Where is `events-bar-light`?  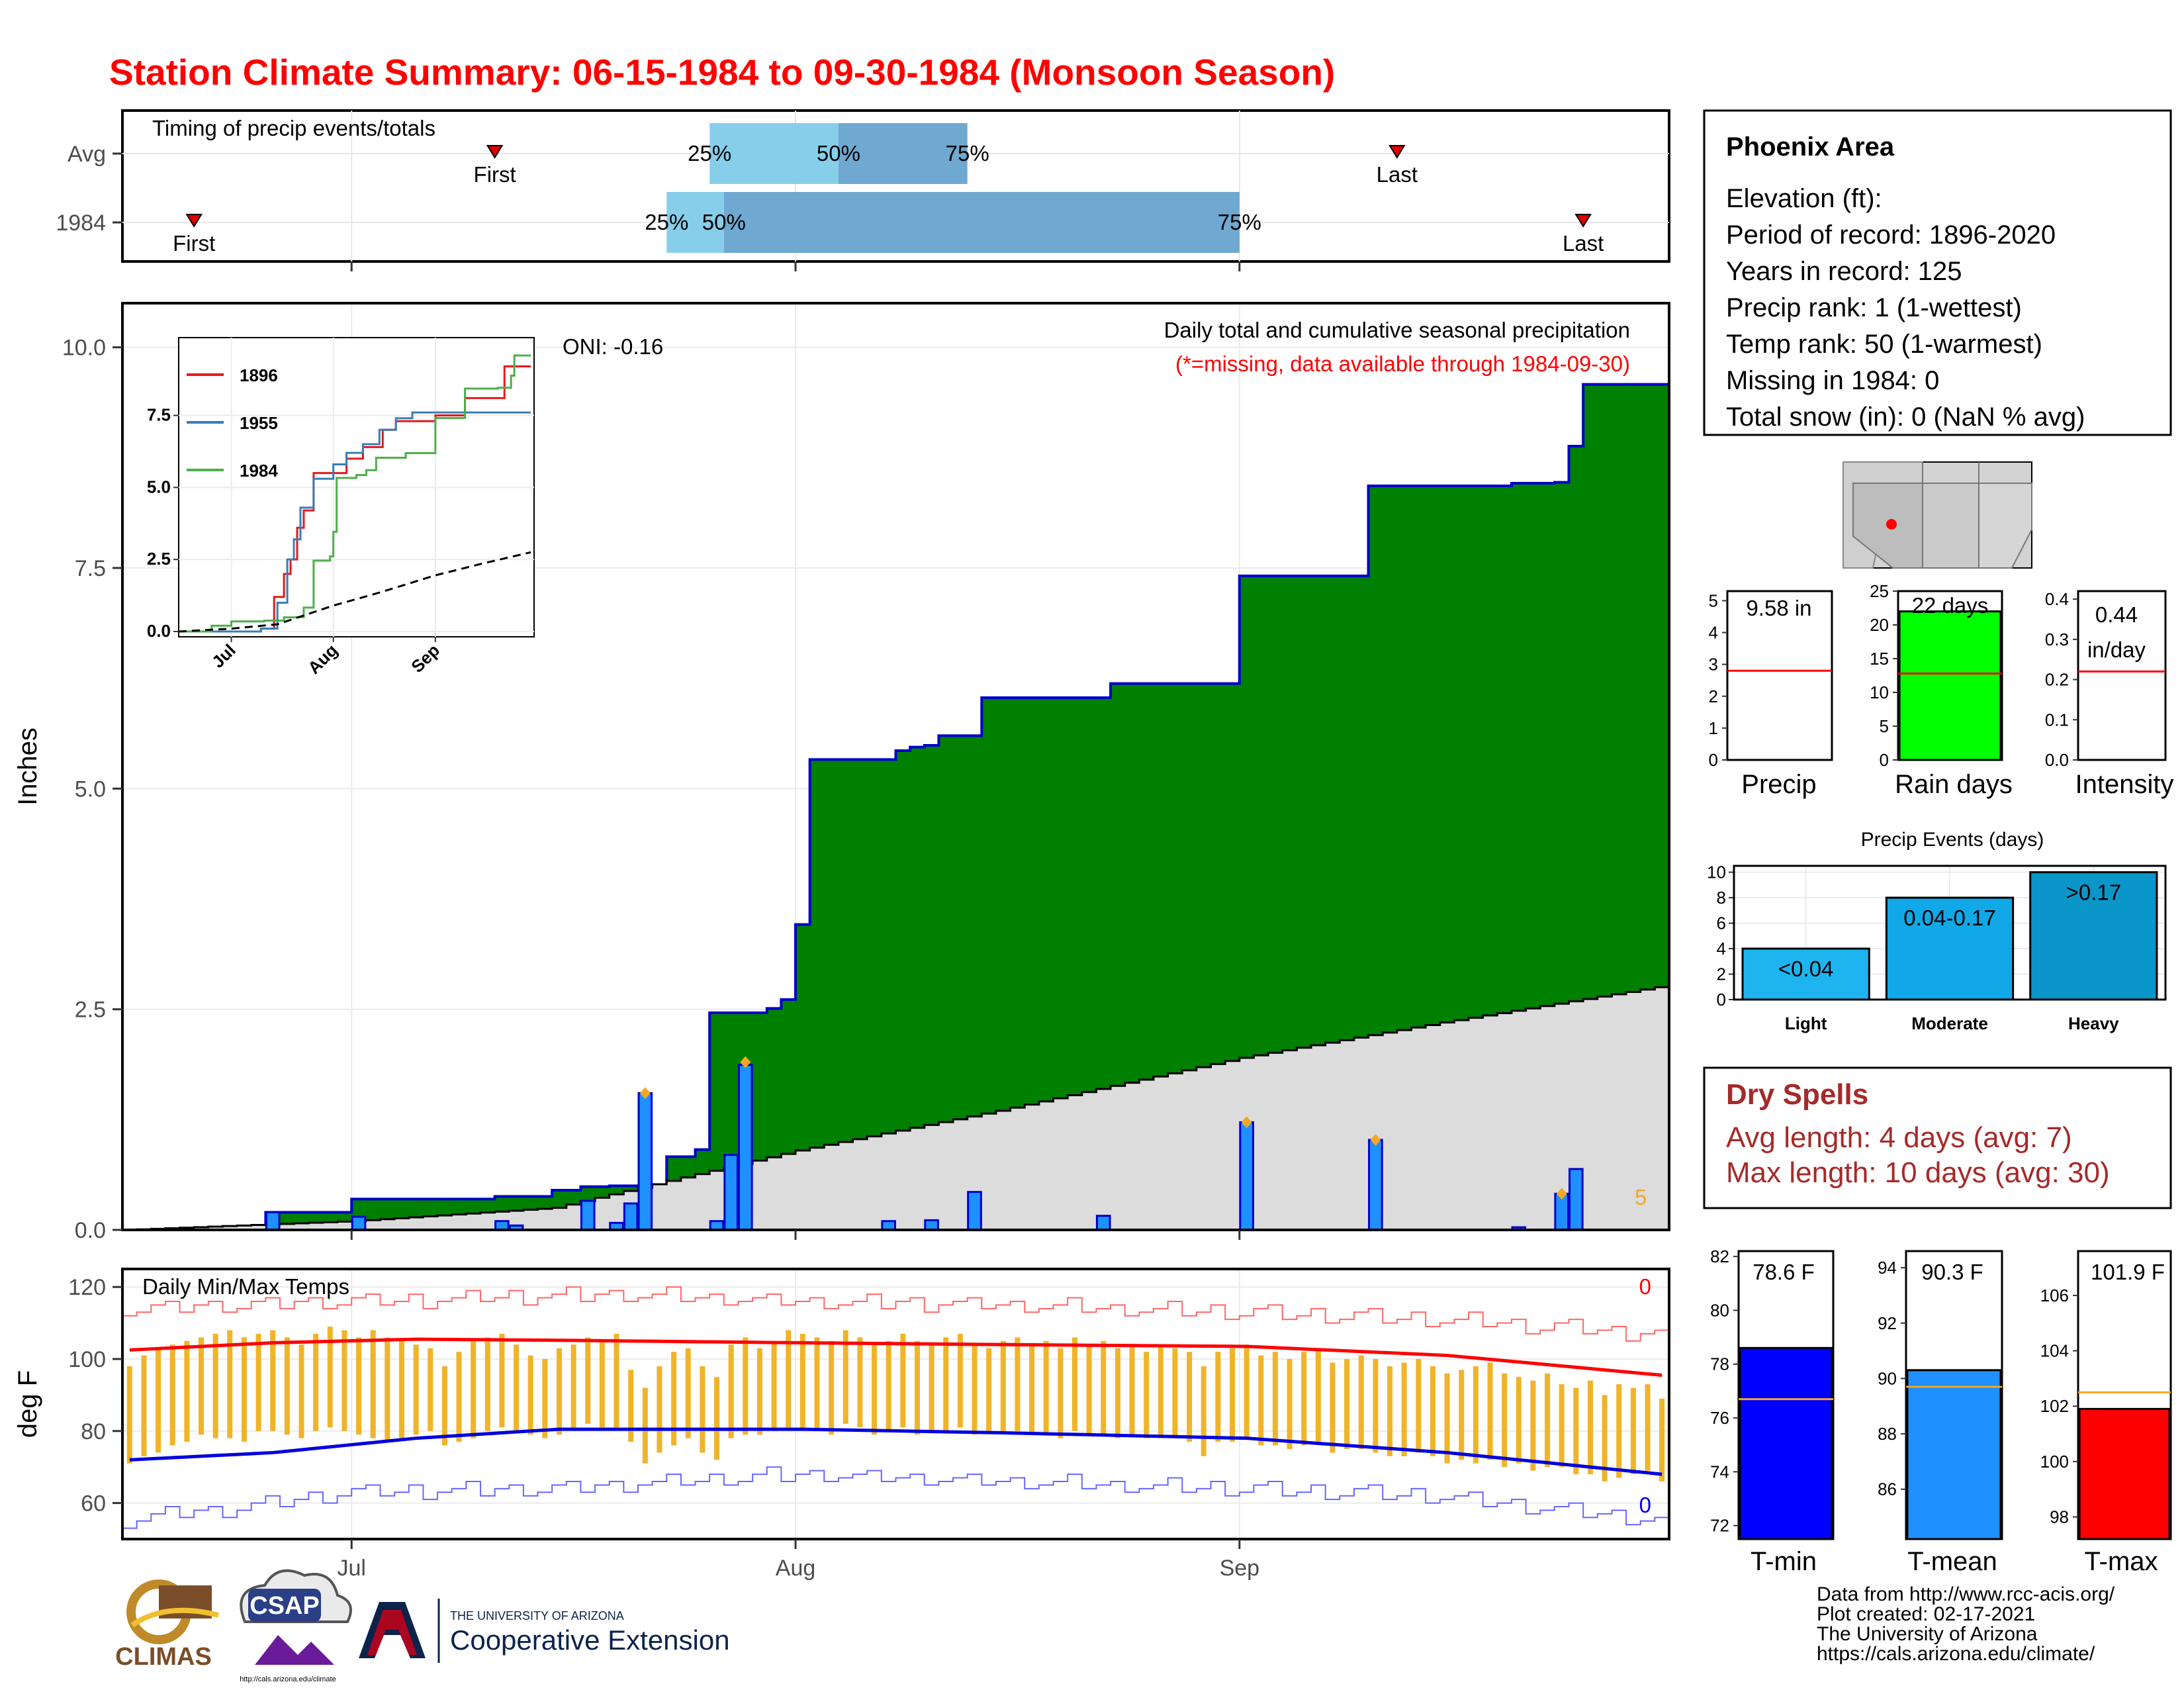
events-bar-light is located at coordinates (1806, 974).